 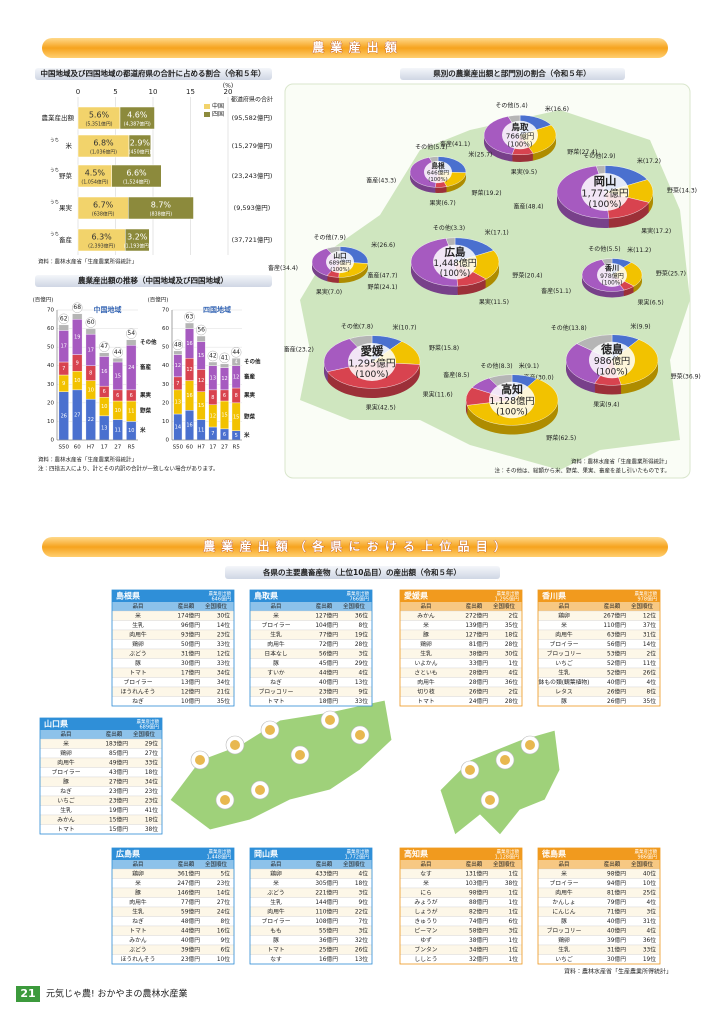 What do you see at coordinates (371, 363) in the screenshot?
I see `pie-total: 1,295億円` at bounding box center [371, 363].